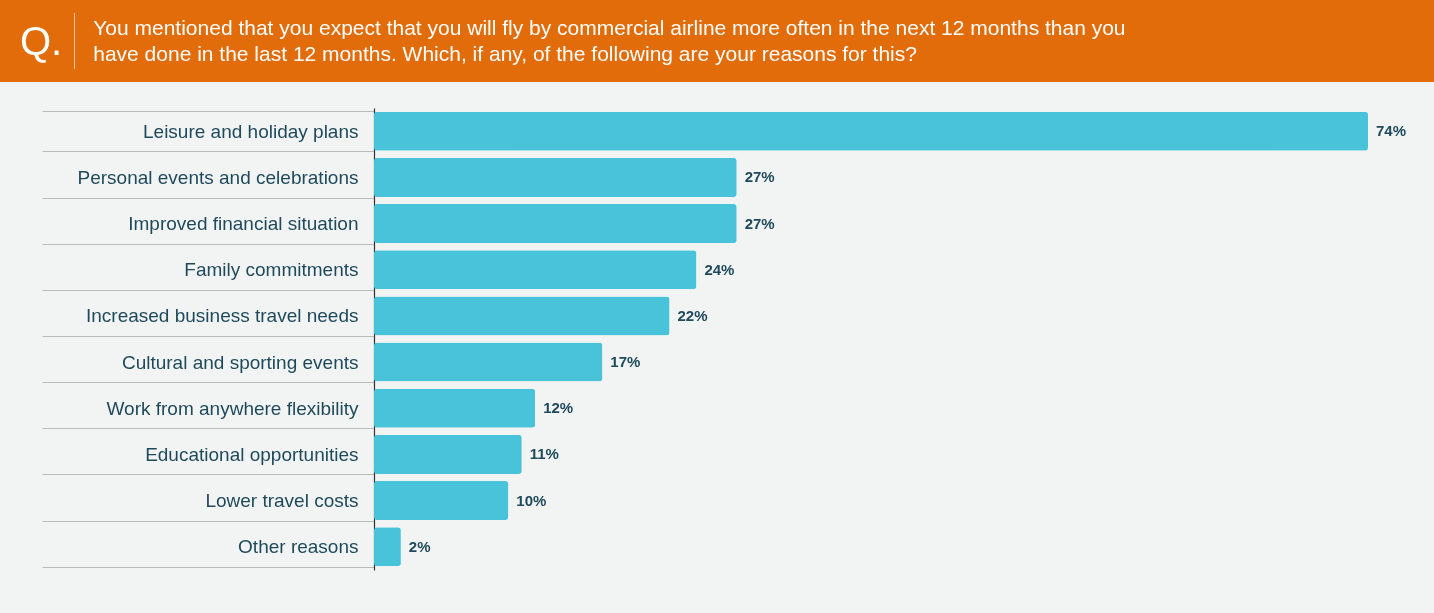 The image size is (1434, 613). What do you see at coordinates (1391, 131) in the screenshot?
I see `data-label: 74%` at bounding box center [1391, 131].